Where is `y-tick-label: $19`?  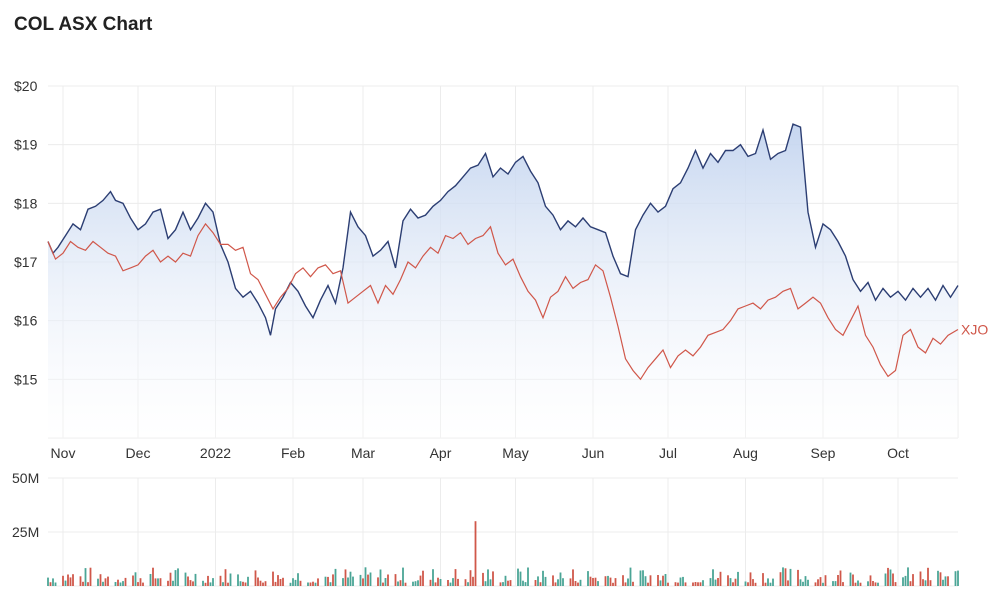 y-tick-label: $19 is located at coordinates (26, 145).